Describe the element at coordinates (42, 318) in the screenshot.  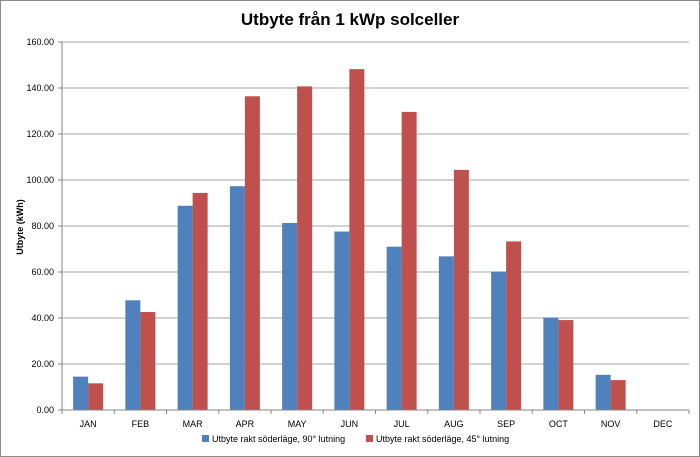
I see `y-tick-label: 40.00` at that location.